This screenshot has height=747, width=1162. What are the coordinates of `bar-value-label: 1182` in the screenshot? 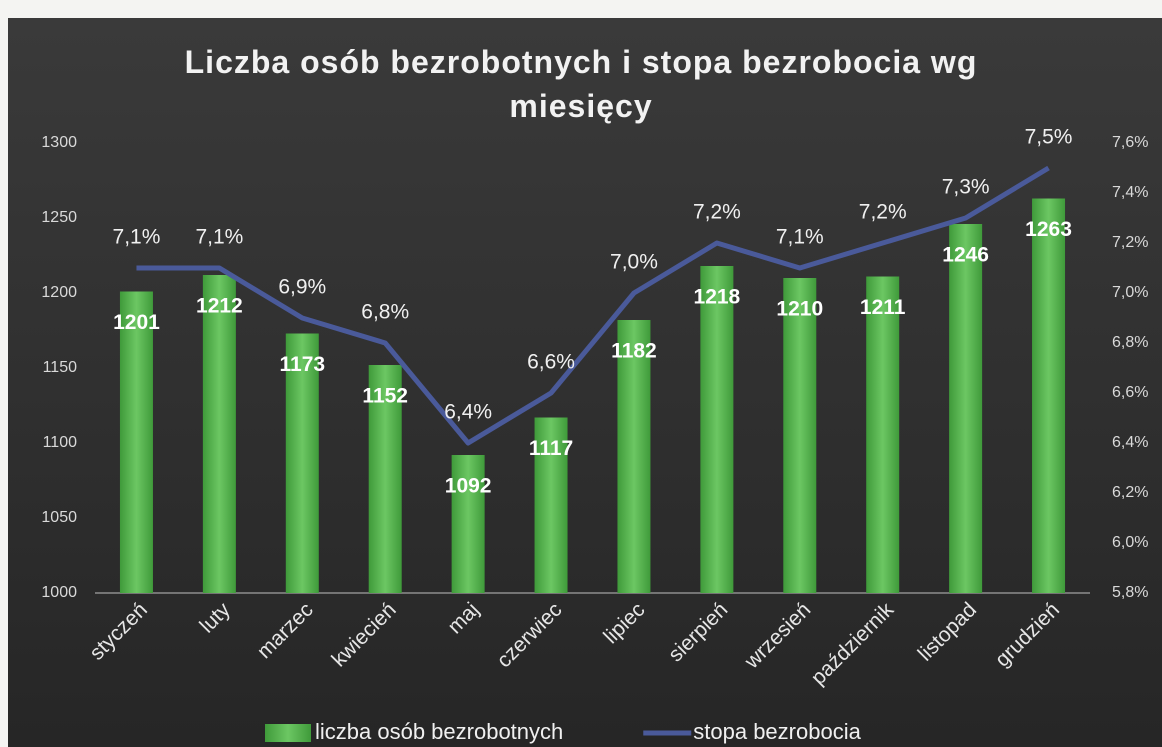 It's located at (634, 351).